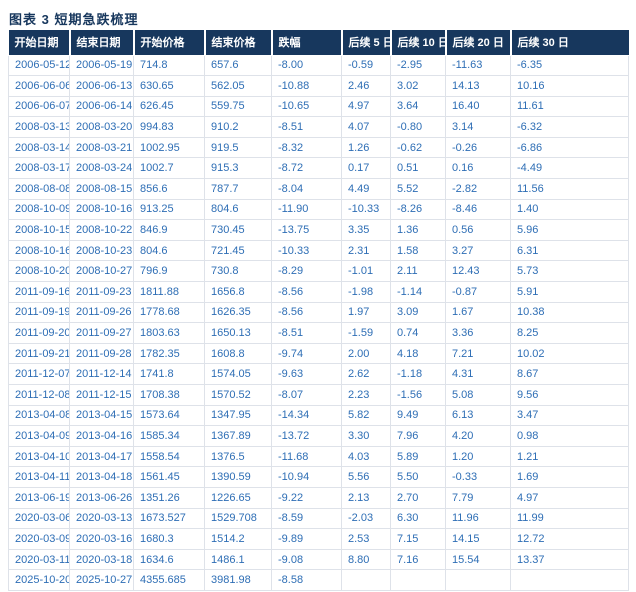 The height and width of the screenshot is (592, 636). I want to click on table-cell: 2020-03-13, so click(101, 518).